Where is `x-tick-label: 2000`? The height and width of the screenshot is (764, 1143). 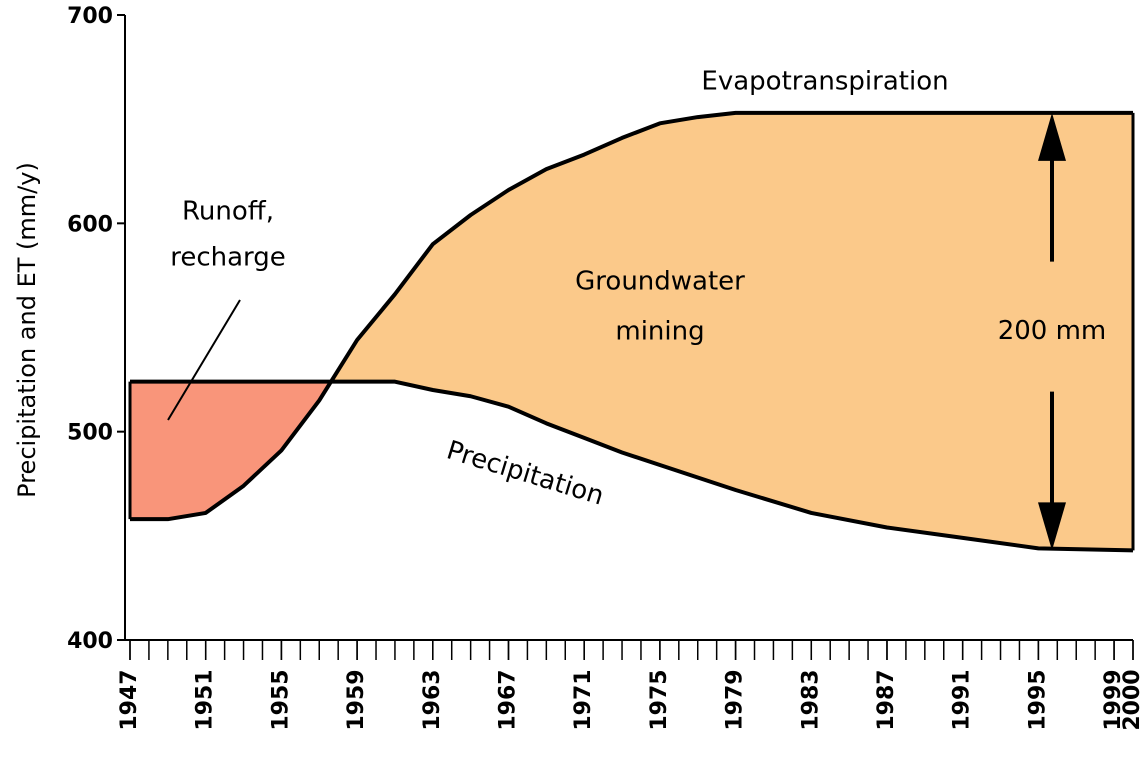
x-tick-label: 2000 is located at coordinates (1131, 699).